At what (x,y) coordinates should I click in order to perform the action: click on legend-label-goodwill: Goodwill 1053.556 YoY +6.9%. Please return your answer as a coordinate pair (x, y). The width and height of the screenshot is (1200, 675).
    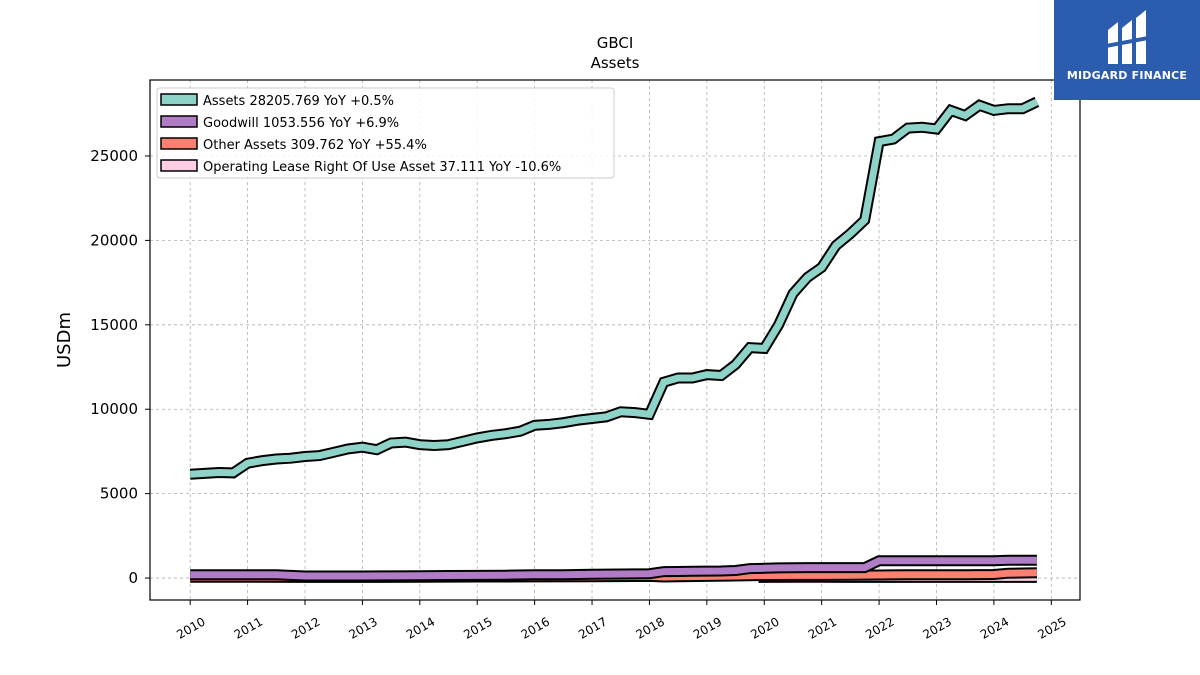
    Looking at the image, I should click on (301, 123).